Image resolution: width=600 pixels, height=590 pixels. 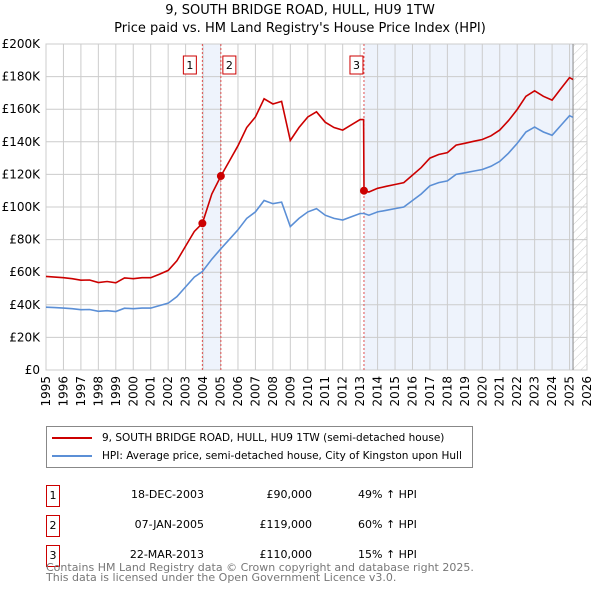 What do you see at coordinates (186, 391) in the screenshot?
I see `x-tick-label: 2003` at bounding box center [186, 391].